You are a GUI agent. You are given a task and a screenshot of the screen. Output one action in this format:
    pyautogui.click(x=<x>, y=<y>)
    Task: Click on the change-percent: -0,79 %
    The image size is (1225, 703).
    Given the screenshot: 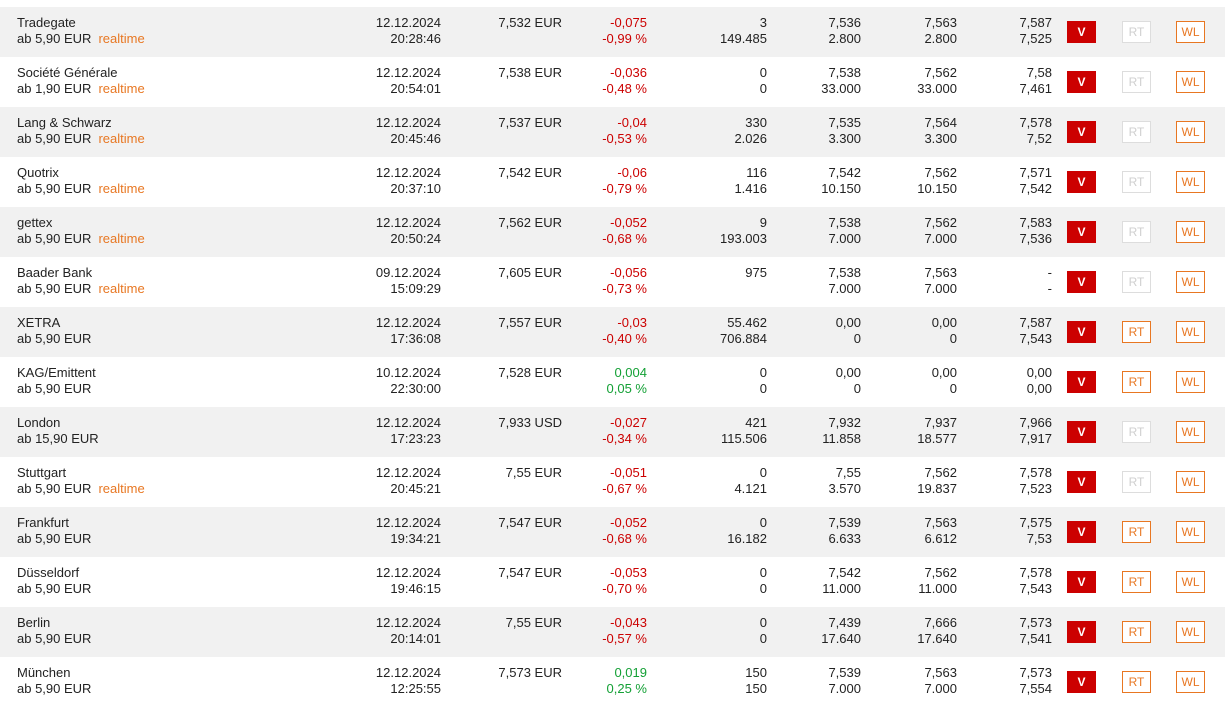 What is the action you would take?
    pyautogui.click(x=624, y=188)
    